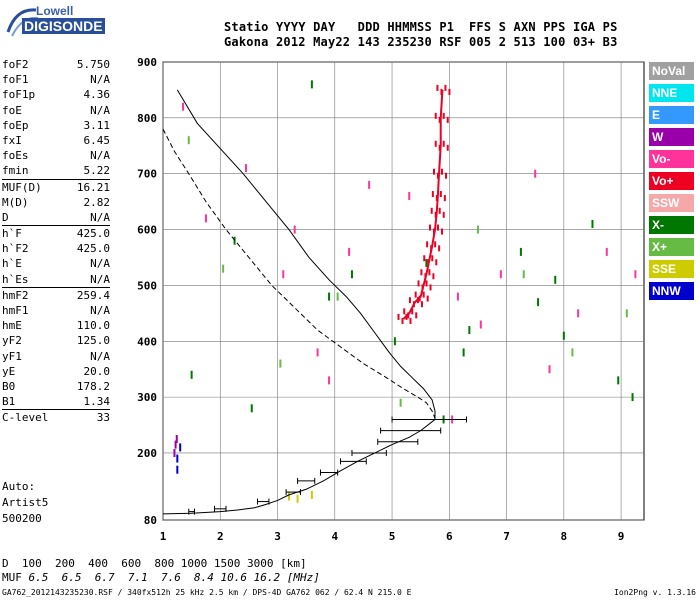  What do you see at coordinates (15, 80) in the screenshot?
I see `param-key: foF1` at bounding box center [15, 80].